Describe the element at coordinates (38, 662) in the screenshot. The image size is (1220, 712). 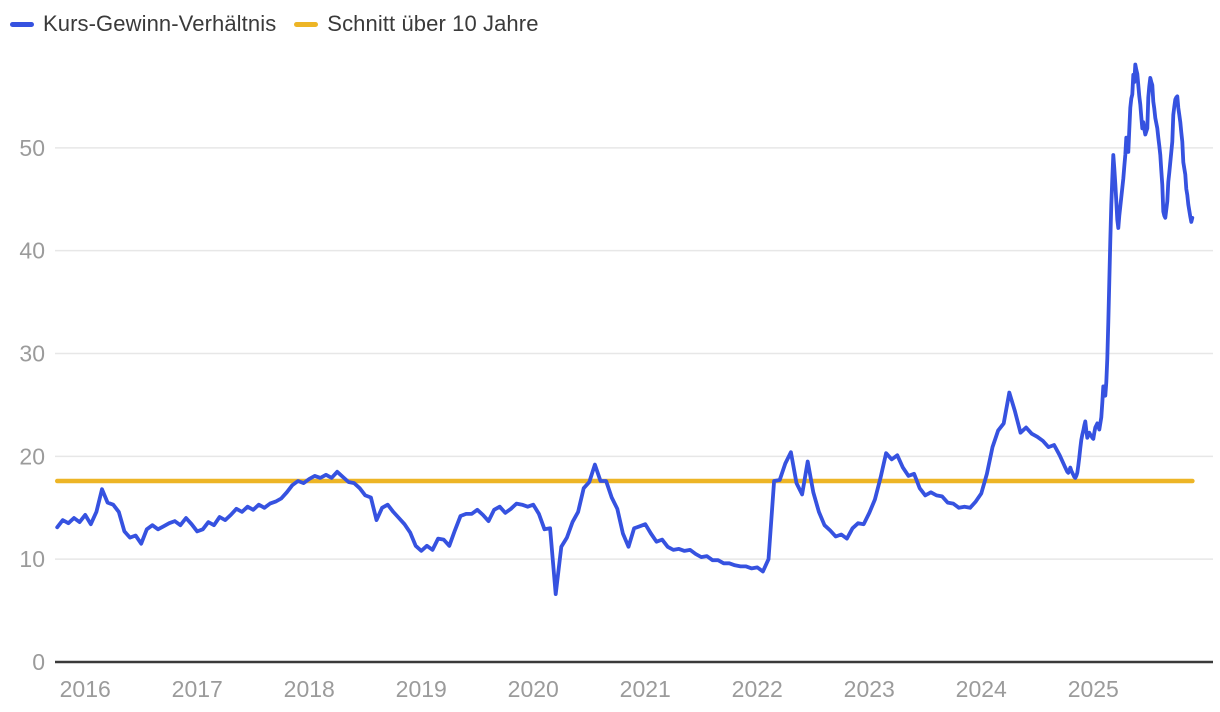
I see `y-axis-tick-label: 0` at that location.